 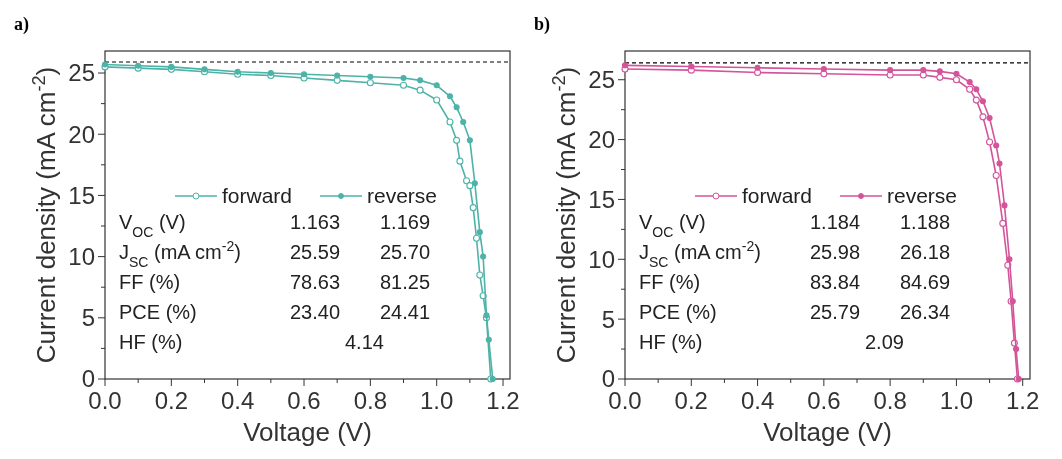 What do you see at coordinates (835, 282) in the screenshot?
I see `annotation: 83.84` at bounding box center [835, 282].